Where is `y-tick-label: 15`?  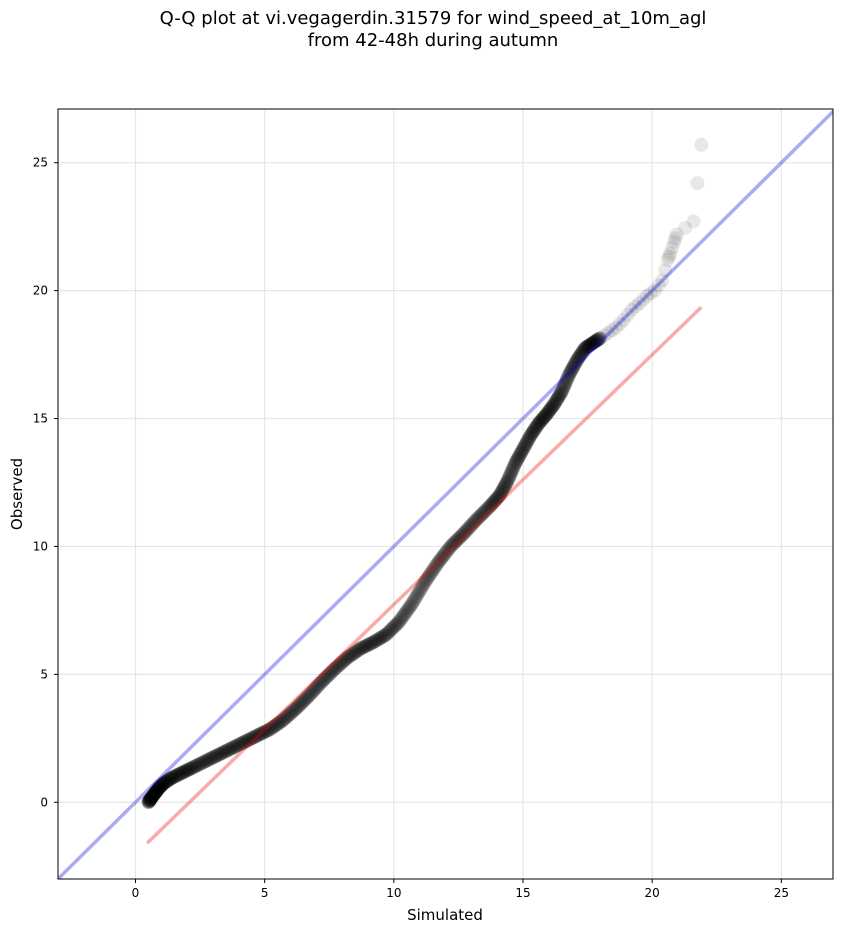
y-tick-label: 15 is located at coordinates (40, 419).